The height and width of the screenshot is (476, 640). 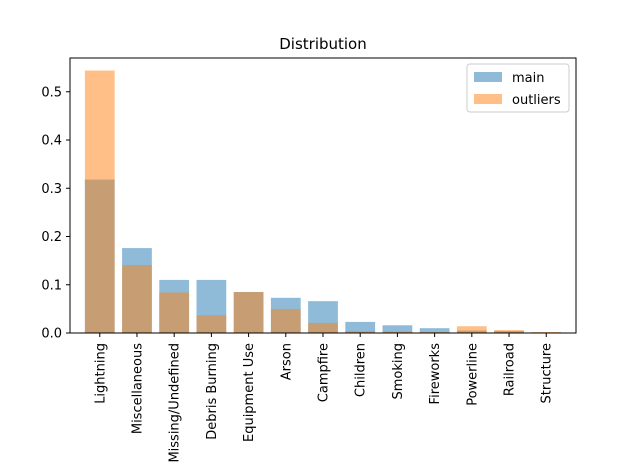 I want to click on legend-label-outliers: outliers, so click(x=536, y=100).